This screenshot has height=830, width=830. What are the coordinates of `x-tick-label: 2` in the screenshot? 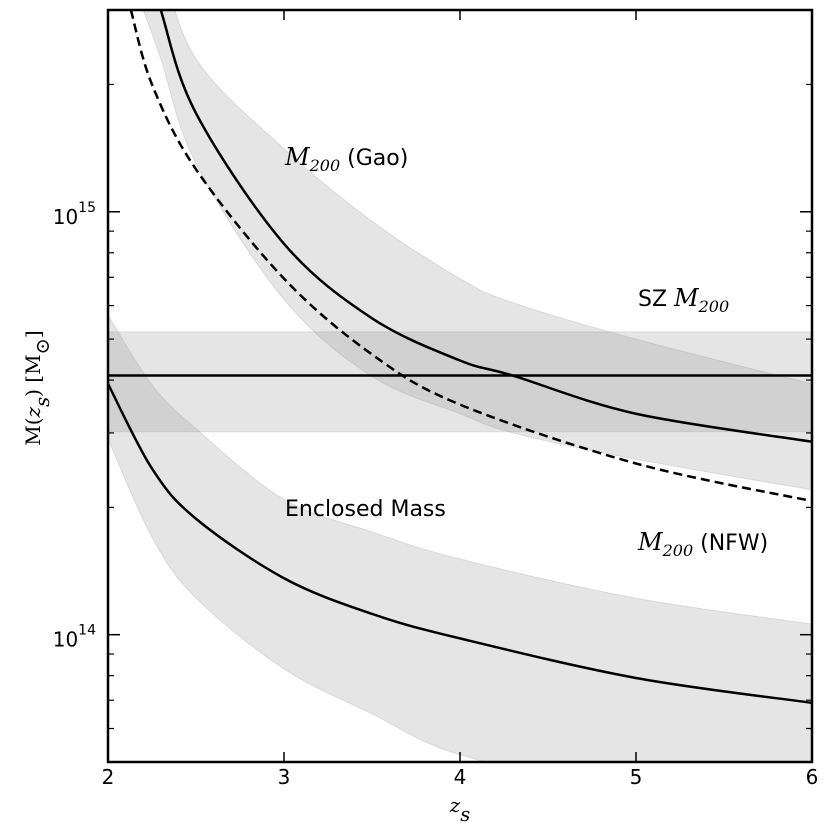 It's located at (108, 777).